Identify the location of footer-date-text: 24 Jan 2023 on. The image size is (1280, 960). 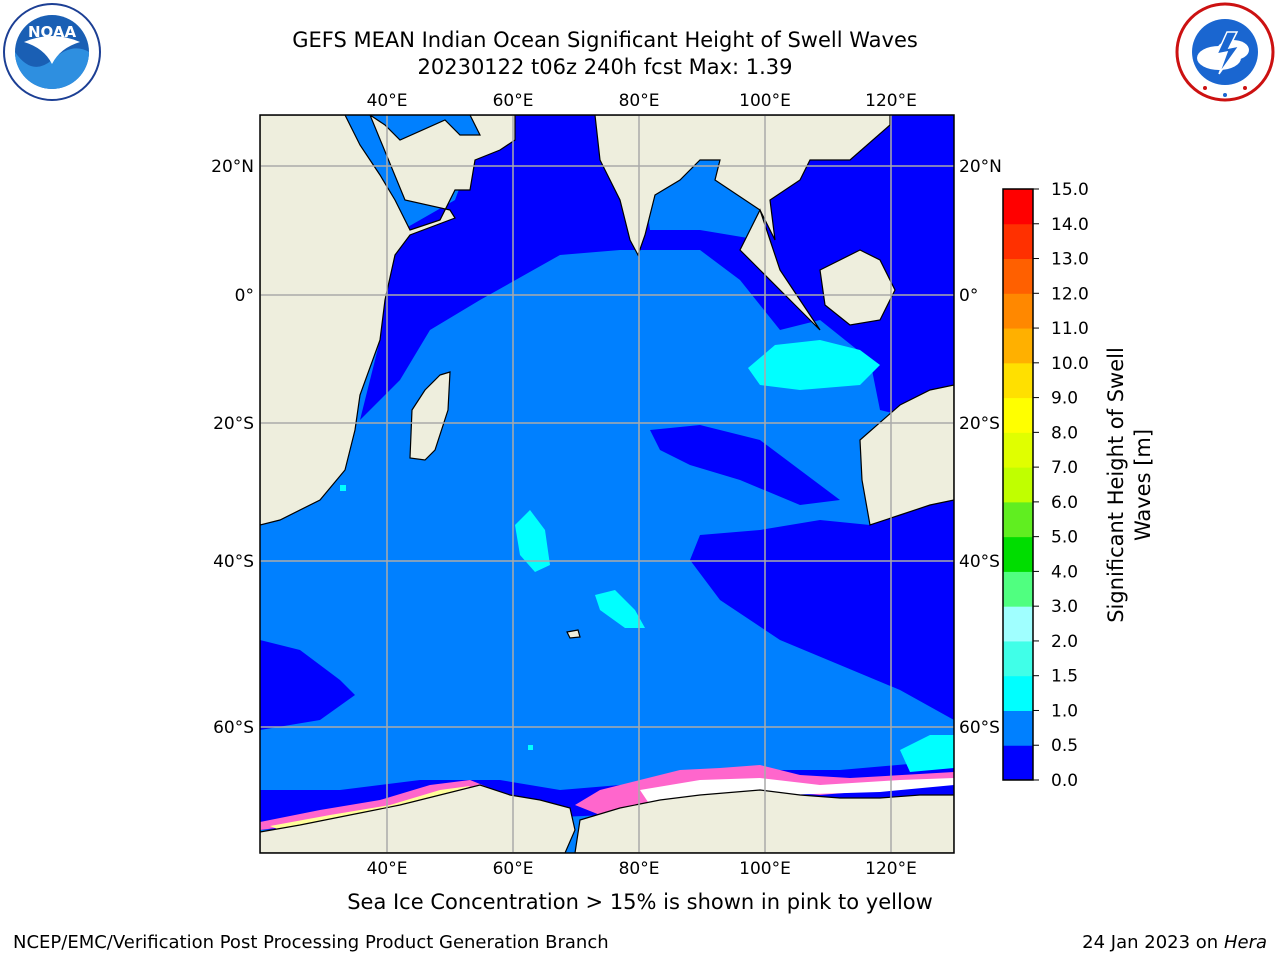
(1153, 942).